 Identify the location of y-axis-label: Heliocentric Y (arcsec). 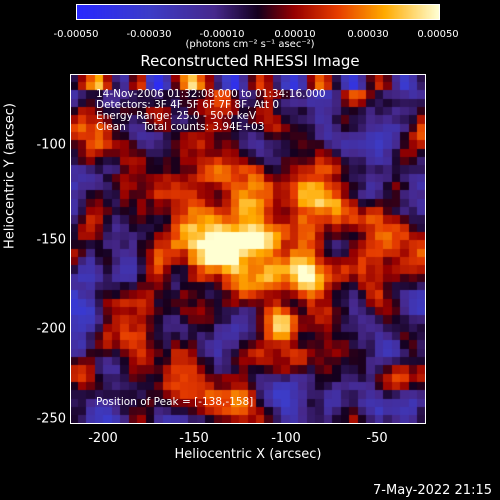
(10, 176).